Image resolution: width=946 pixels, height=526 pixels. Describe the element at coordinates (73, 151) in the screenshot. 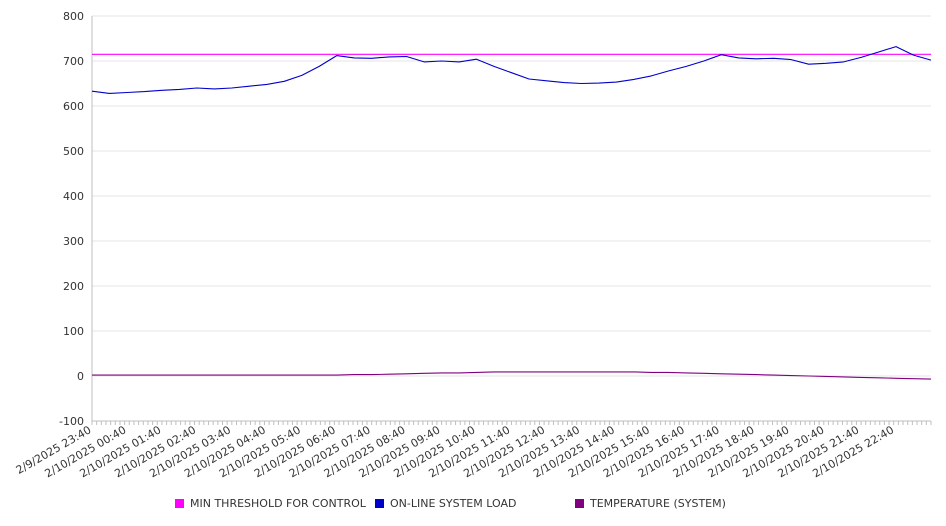

I see `y-tick-label: 500` at that location.